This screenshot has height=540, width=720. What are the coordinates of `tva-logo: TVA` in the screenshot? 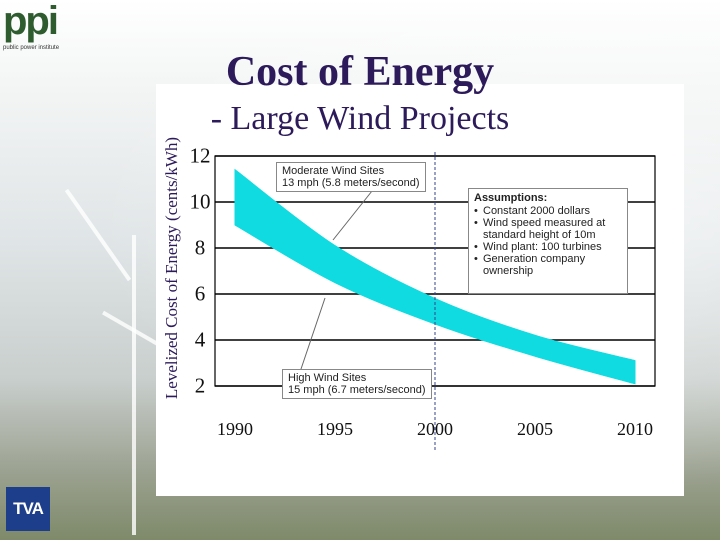 It's located at (28, 509).